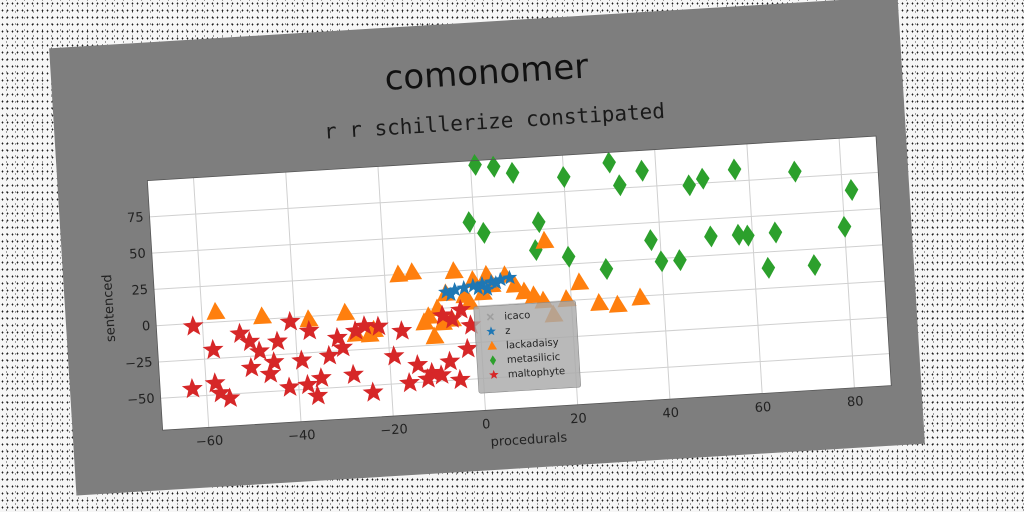 The image size is (1024, 512). I want to click on x-tick-label: 80, so click(855, 402).